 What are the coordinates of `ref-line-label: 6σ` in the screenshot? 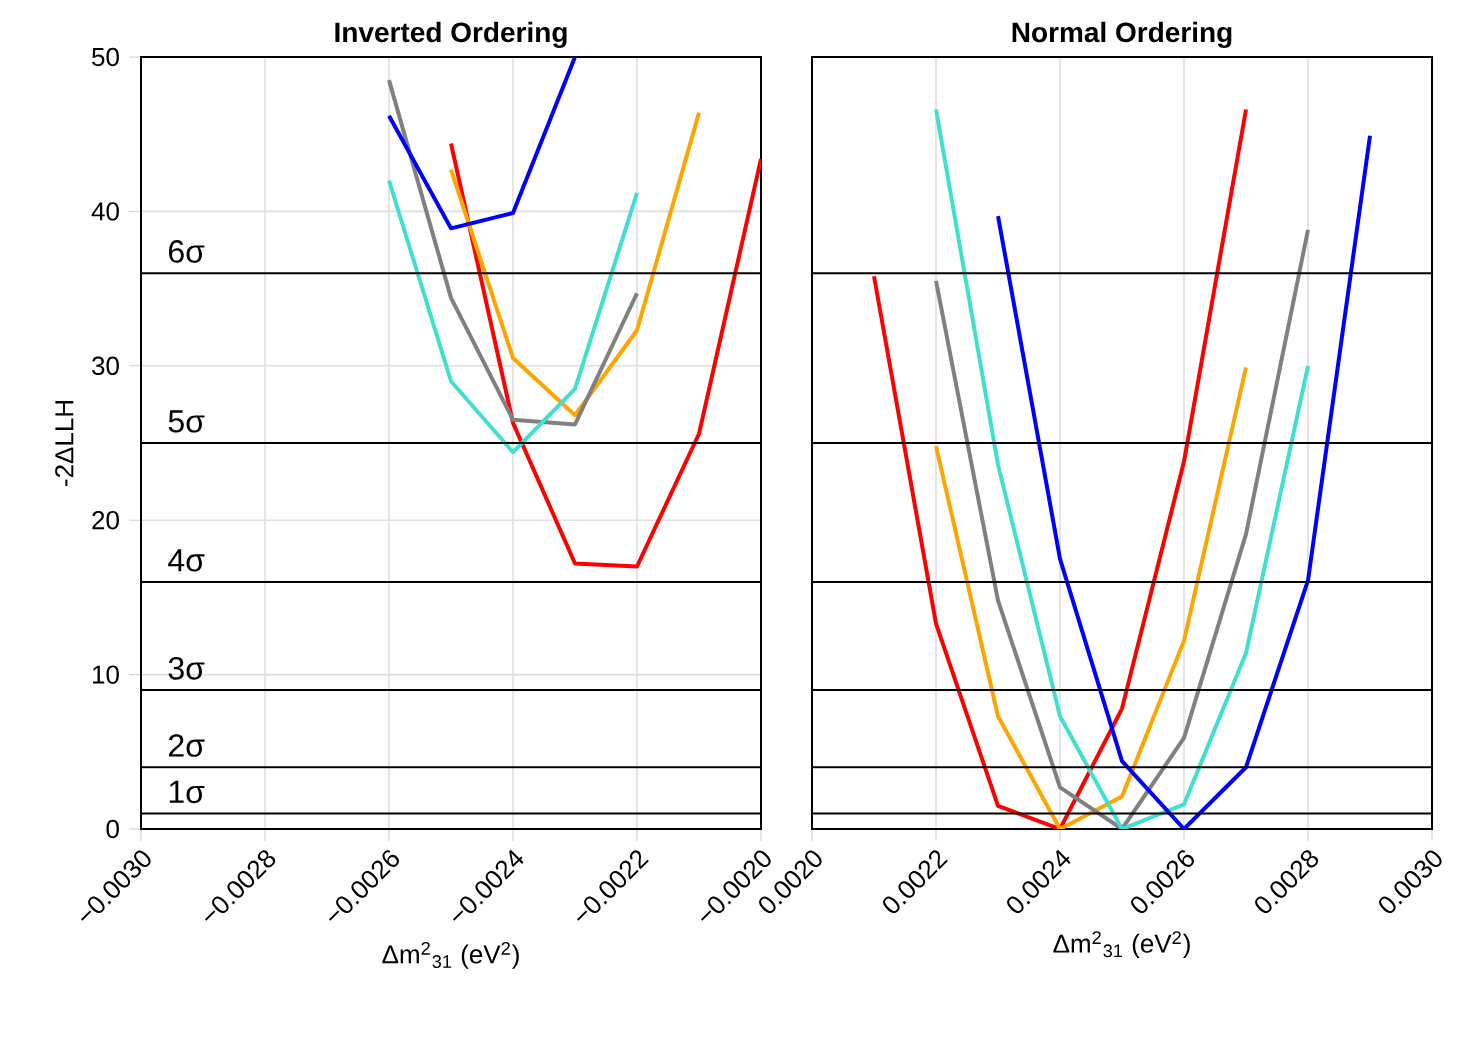 It's located at (187, 251).